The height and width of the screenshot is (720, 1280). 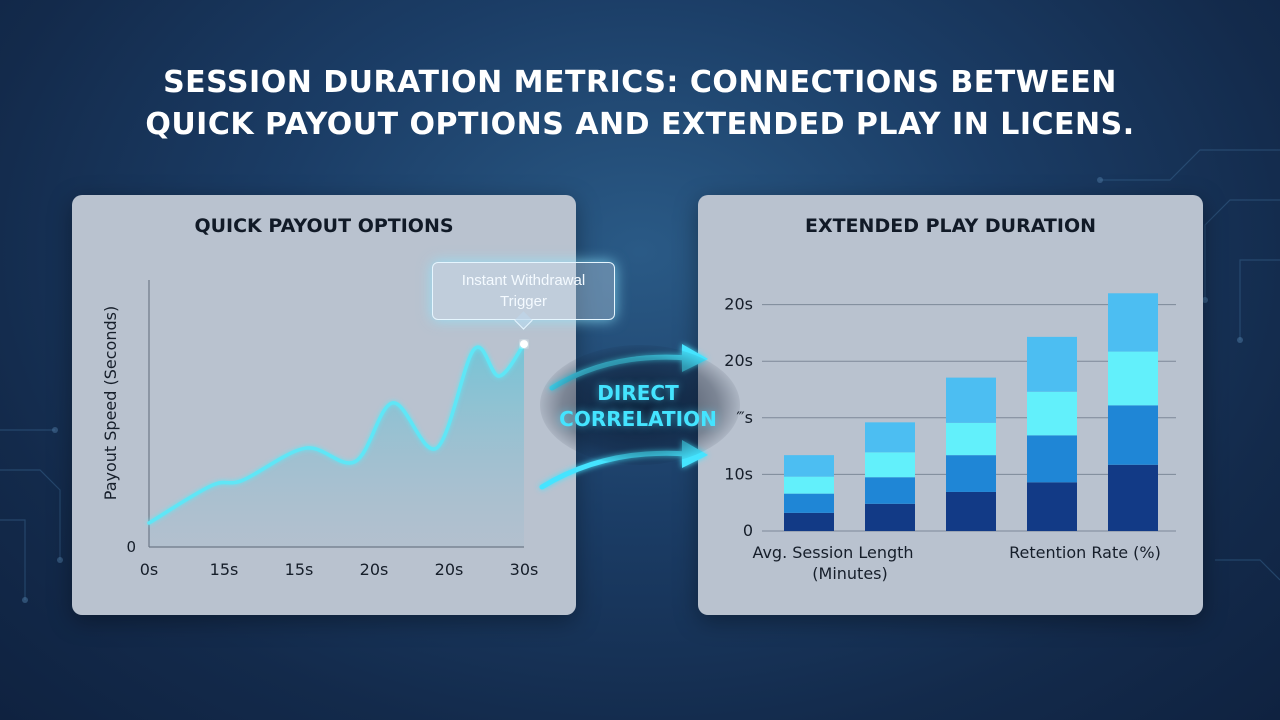 I want to click on left-chart-title: QUICK PAYOUT OPTIONS, so click(x=324, y=226).